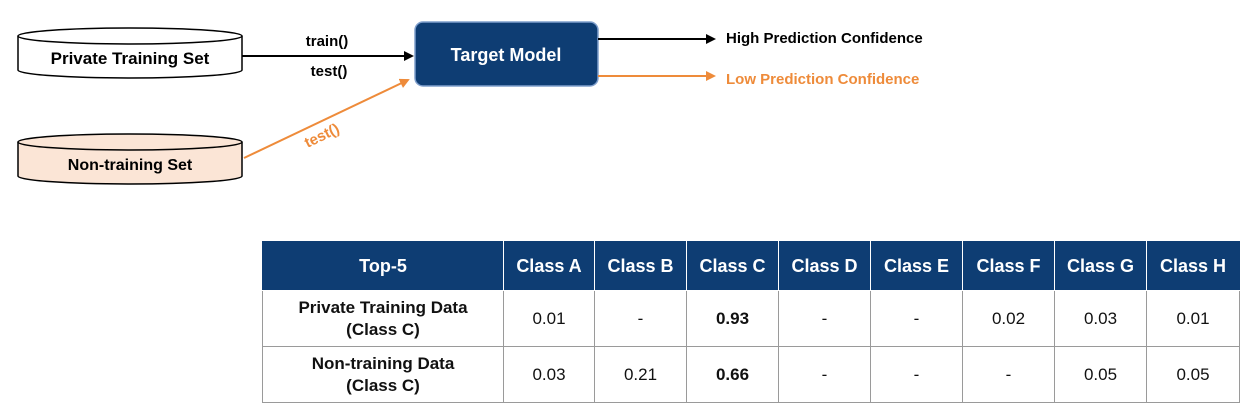  I want to click on target-model-box: Target Model, so click(506, 54).